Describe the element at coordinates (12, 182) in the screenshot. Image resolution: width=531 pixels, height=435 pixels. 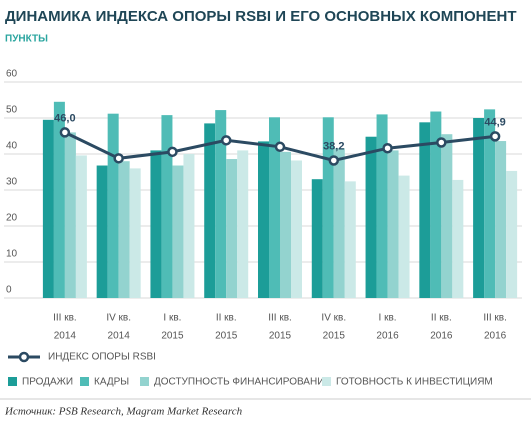
I see `y-tick-label: 30` at that location.